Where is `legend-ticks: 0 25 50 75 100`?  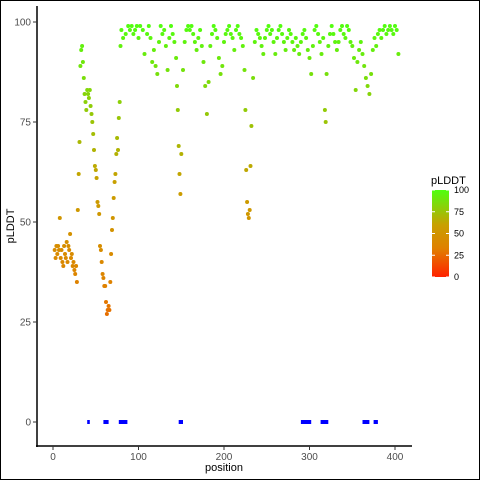 legend-ticks: 0 25 50 75 100 is located at coordinates (450, 233).